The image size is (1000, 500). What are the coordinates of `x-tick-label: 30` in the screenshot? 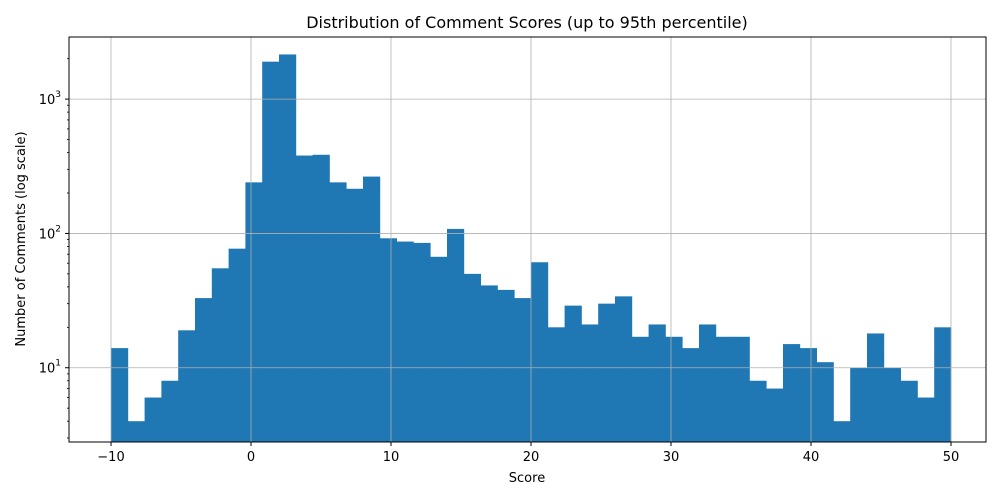 It's located at (671, 457).